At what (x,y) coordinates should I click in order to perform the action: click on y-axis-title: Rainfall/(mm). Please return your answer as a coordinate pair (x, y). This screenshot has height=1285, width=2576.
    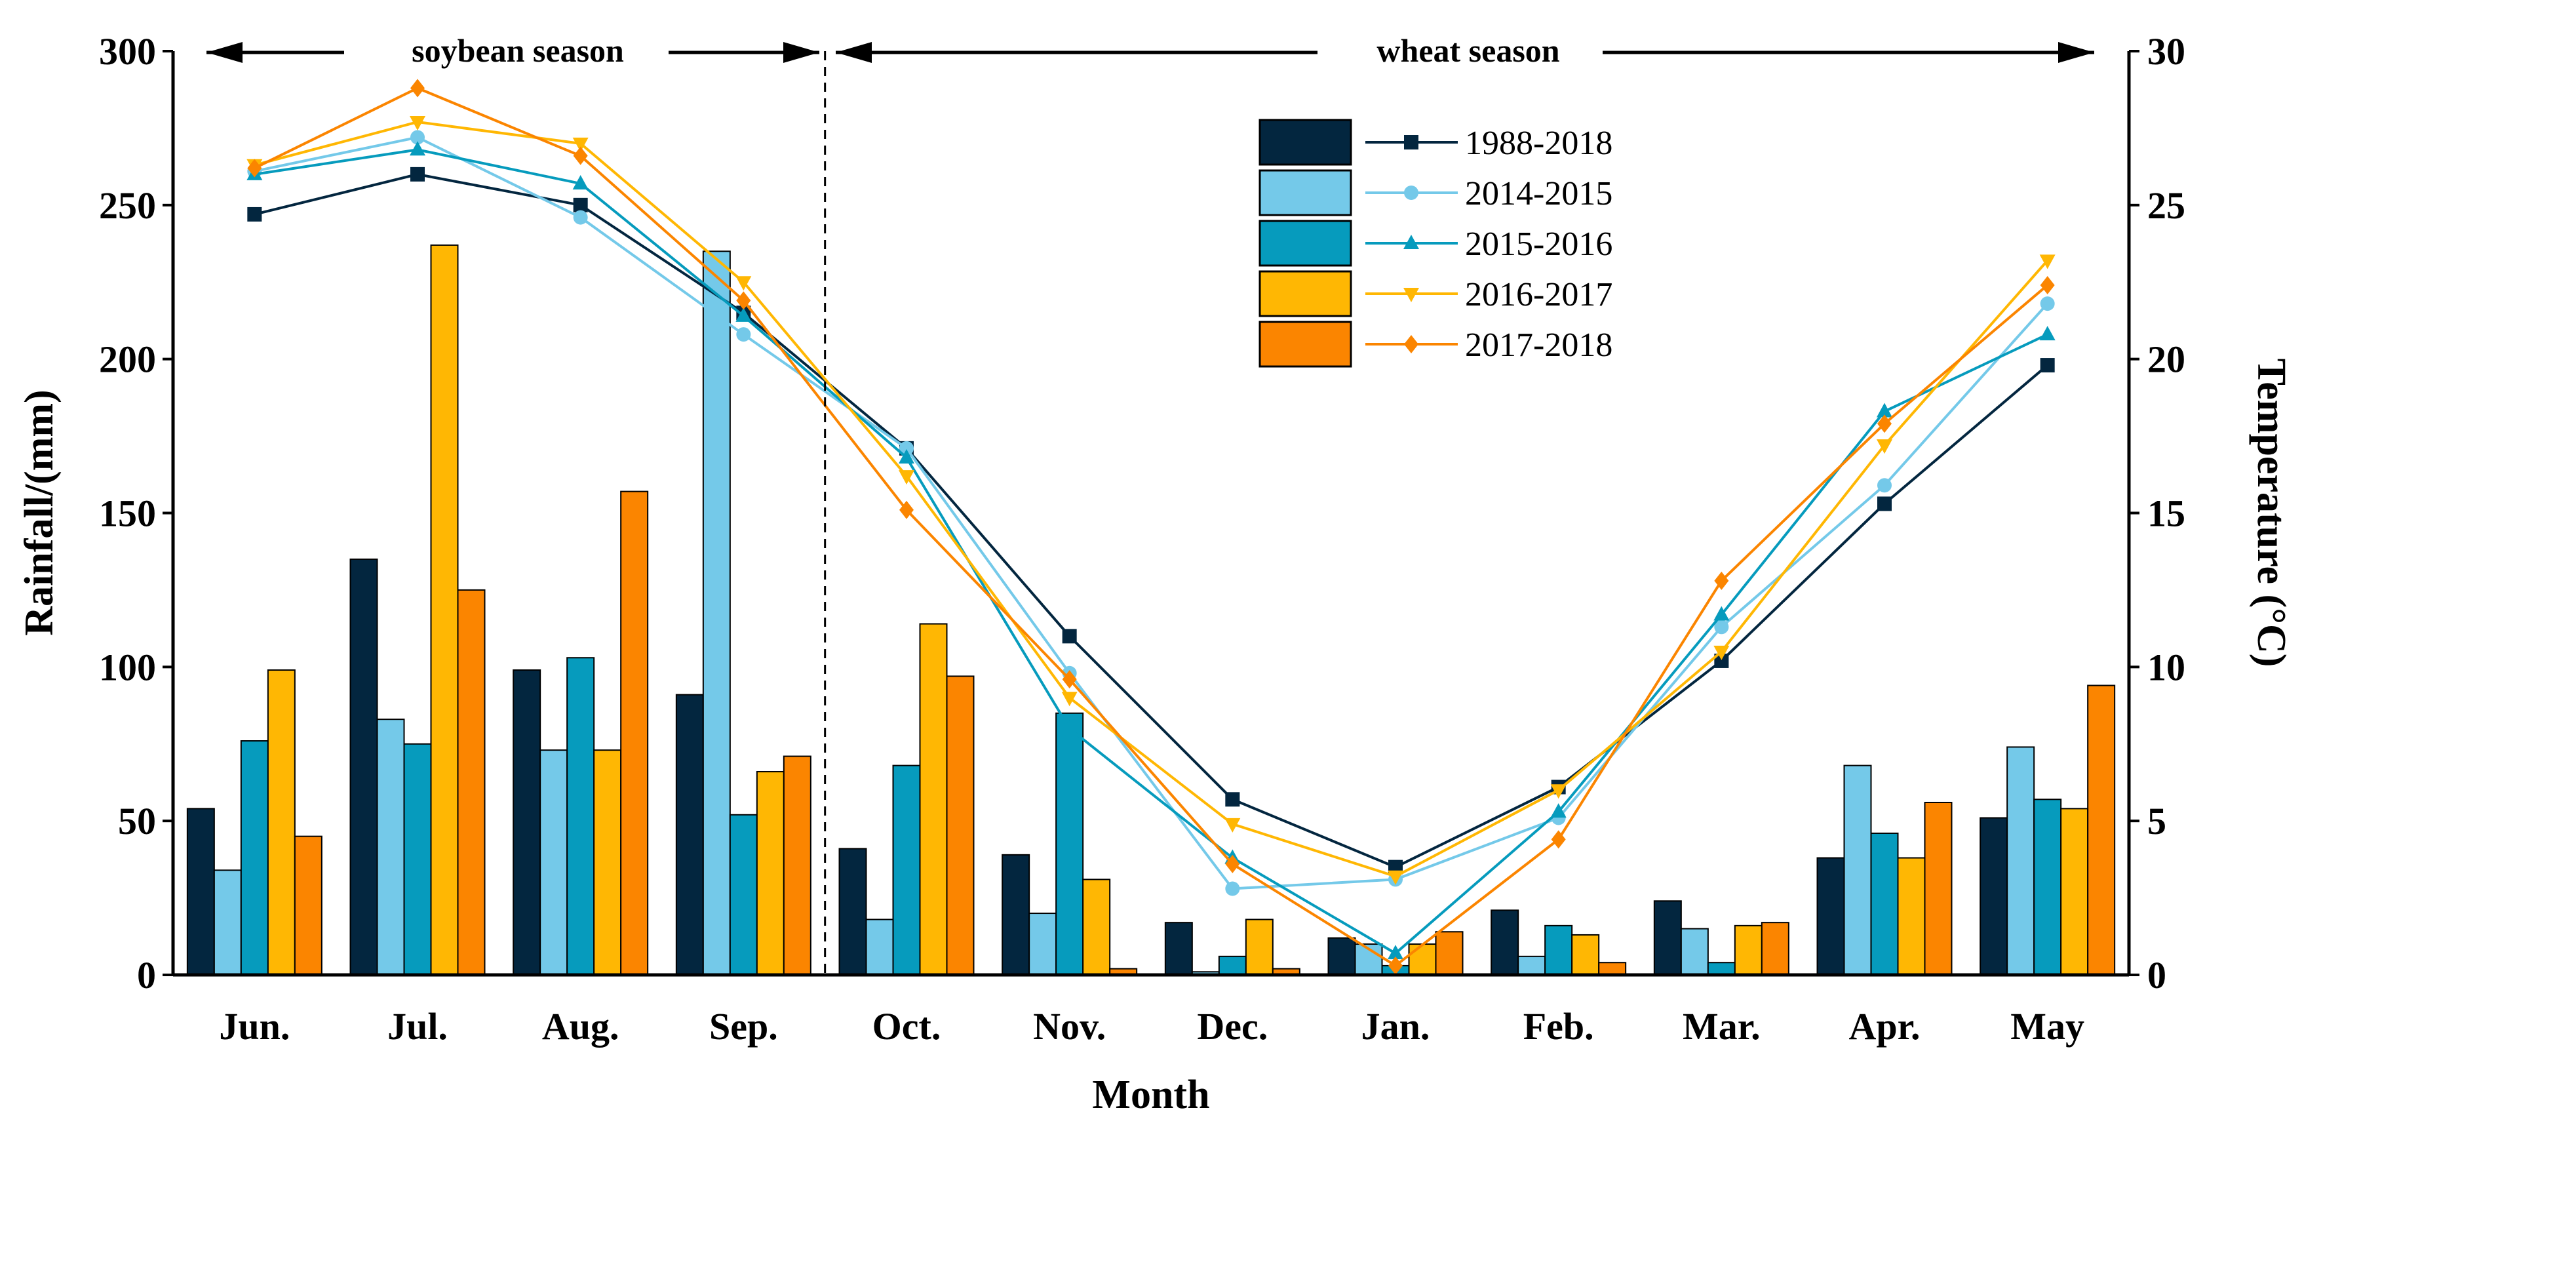
    Looking at the image, I should click on (39, 512).